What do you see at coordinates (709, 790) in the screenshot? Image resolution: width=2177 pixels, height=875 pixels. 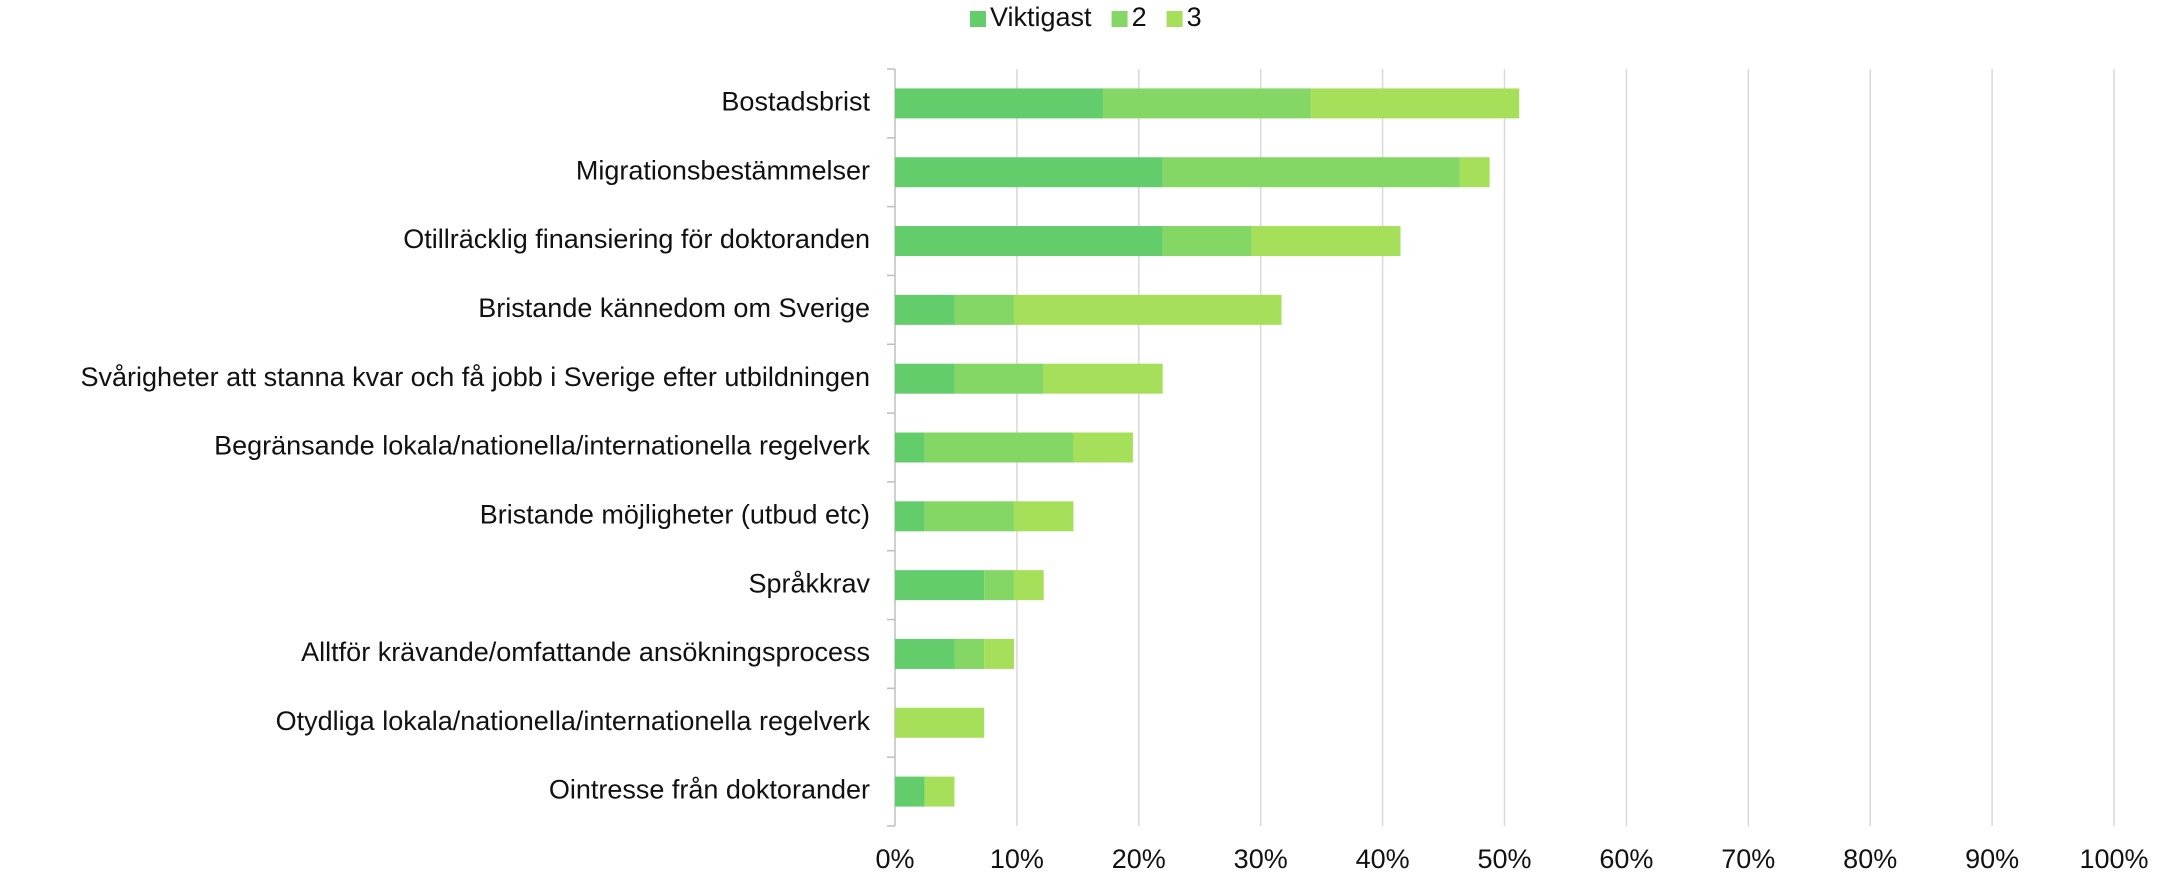 I see `y-tick-label: Ointresse från doktorander` at bounding box center [709, 790].